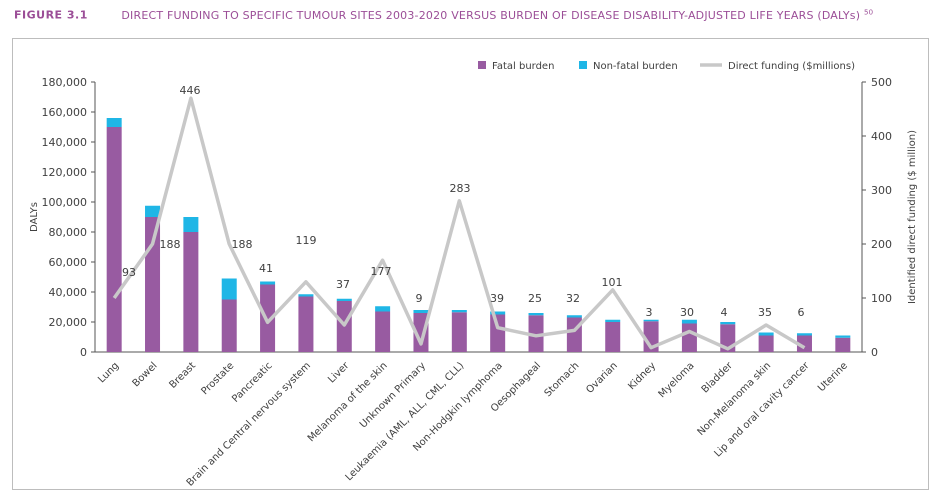 The height and width of the screenshot is (504, 944). Describe the element at coordinates (583, 65) in the screenshot. I see `legend-swatch-nonfatal` at that location.